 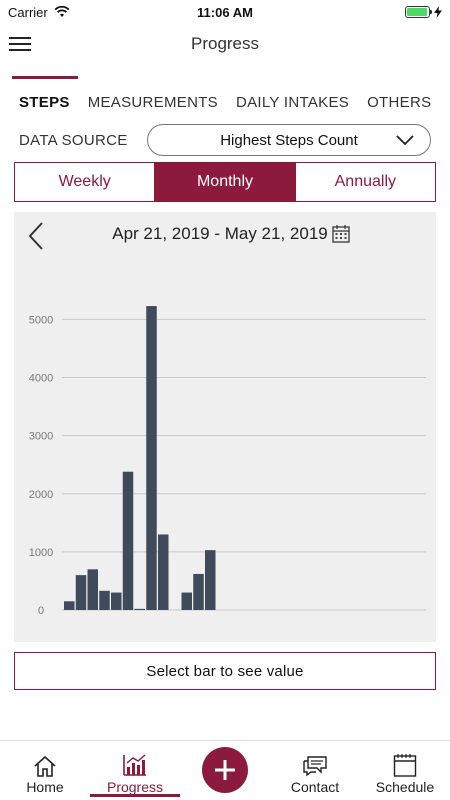 I want to click on data-source-value: Highest Steps Count, so click(x=289, y=140).